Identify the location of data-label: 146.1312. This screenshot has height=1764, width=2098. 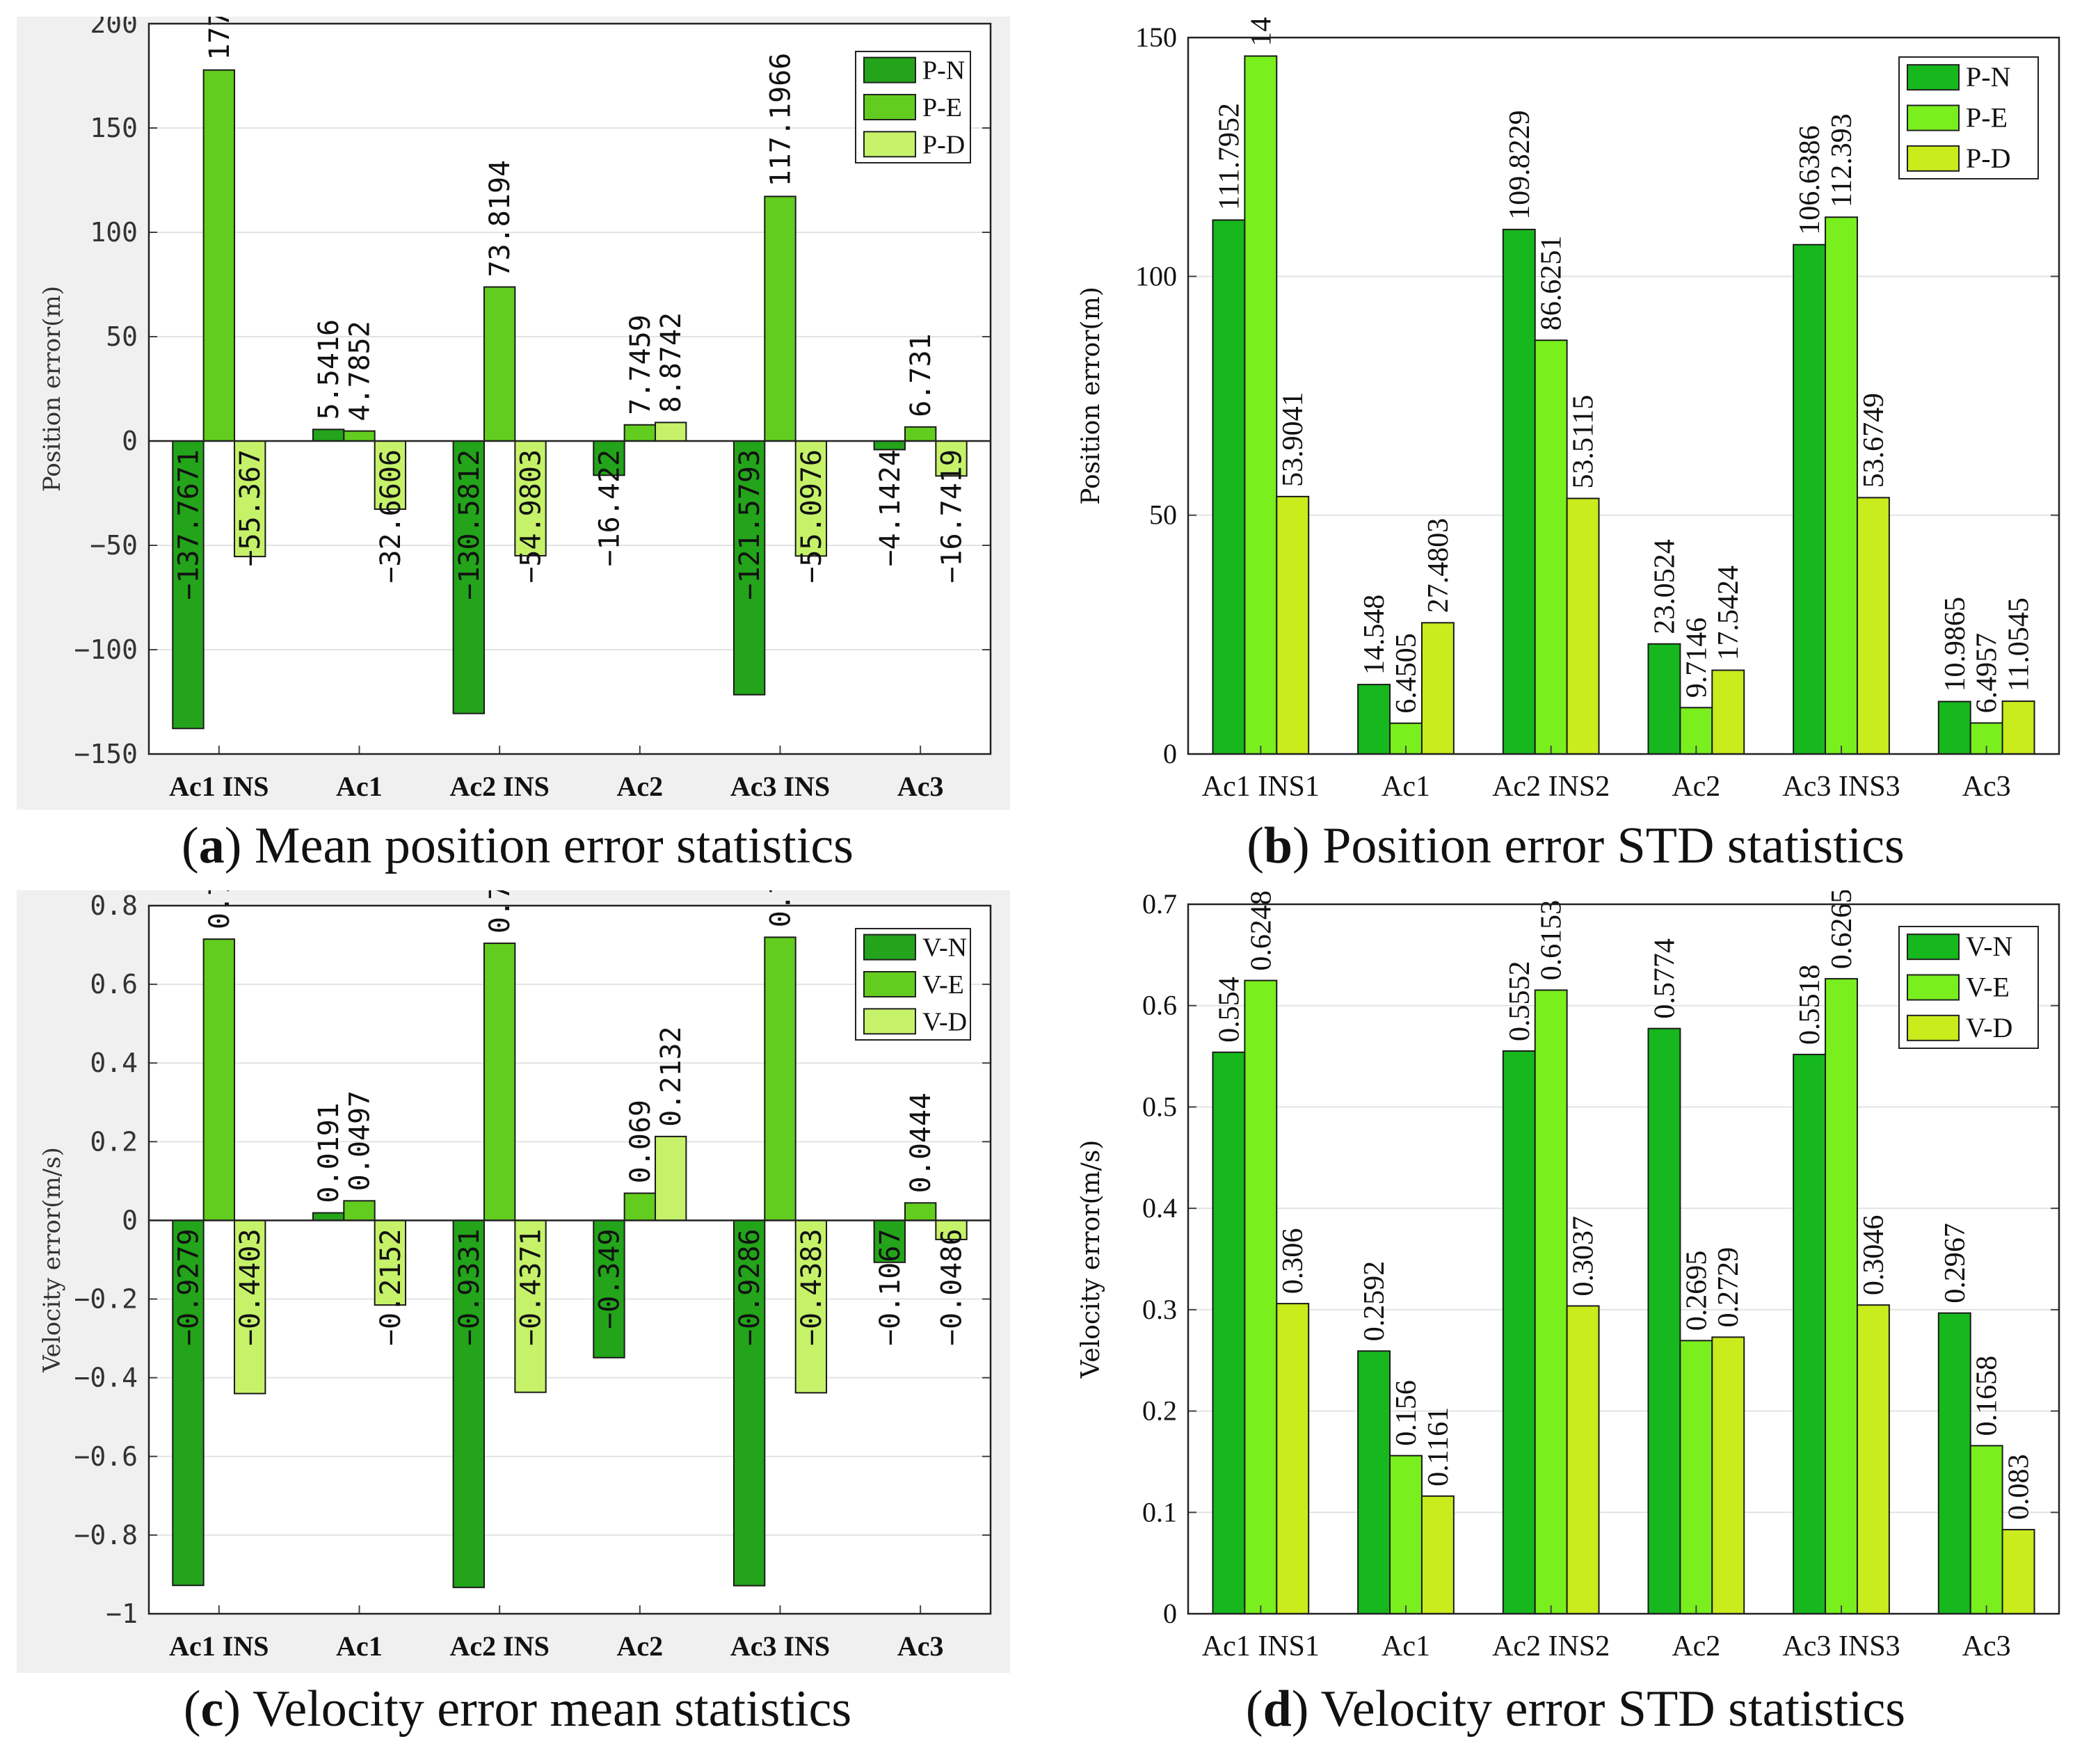
(1261, 32).